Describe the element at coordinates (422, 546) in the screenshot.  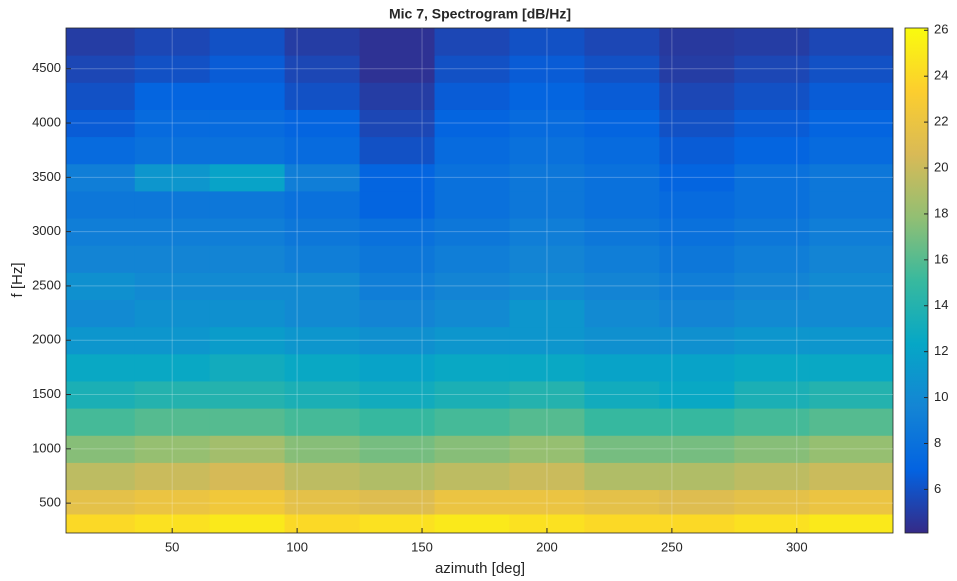
I see `x-tick-label: 150` at that location.